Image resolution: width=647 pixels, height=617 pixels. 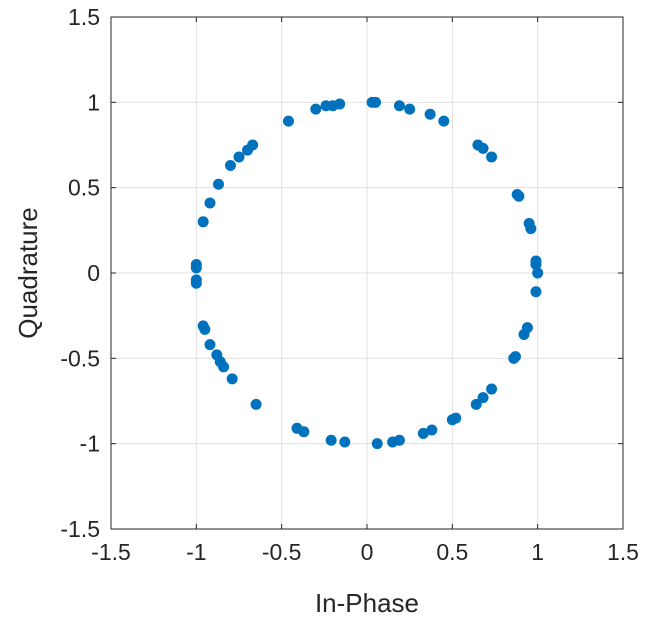 What do you see at coordinates (93, 102) in the screenshot?
I see `y-tick-label: 1` at bounding box center [93, 102].